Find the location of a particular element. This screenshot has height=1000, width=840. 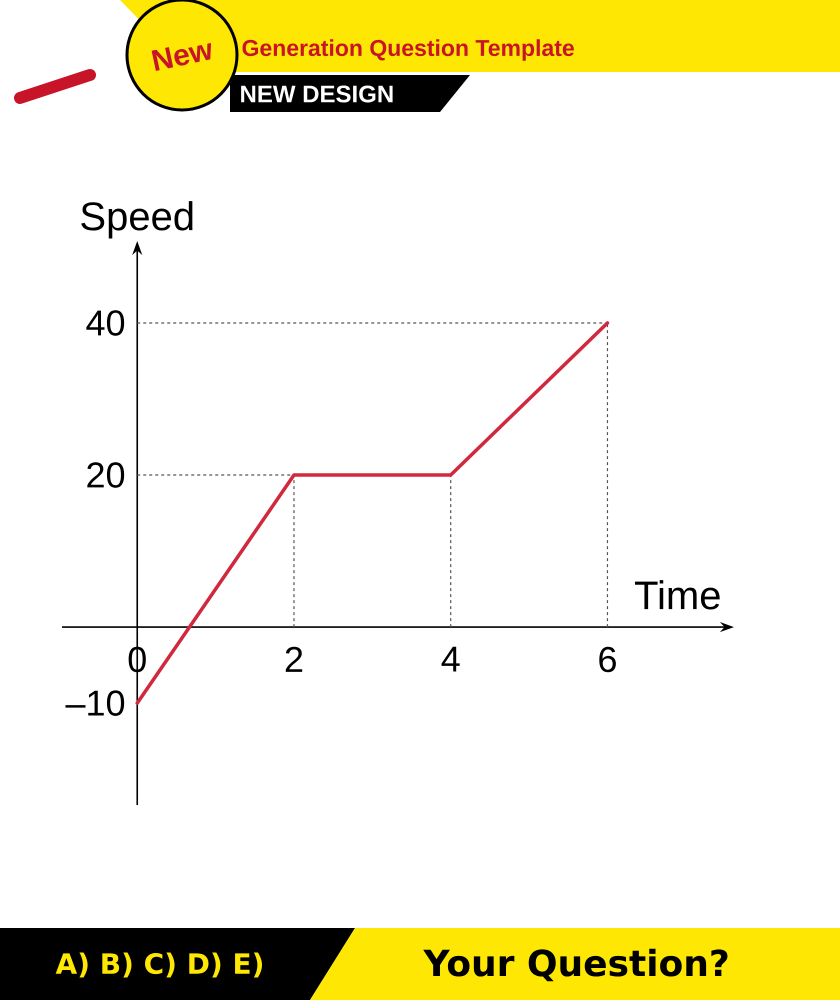

text: NEW DESIGN is located at coordinates (317, 93).